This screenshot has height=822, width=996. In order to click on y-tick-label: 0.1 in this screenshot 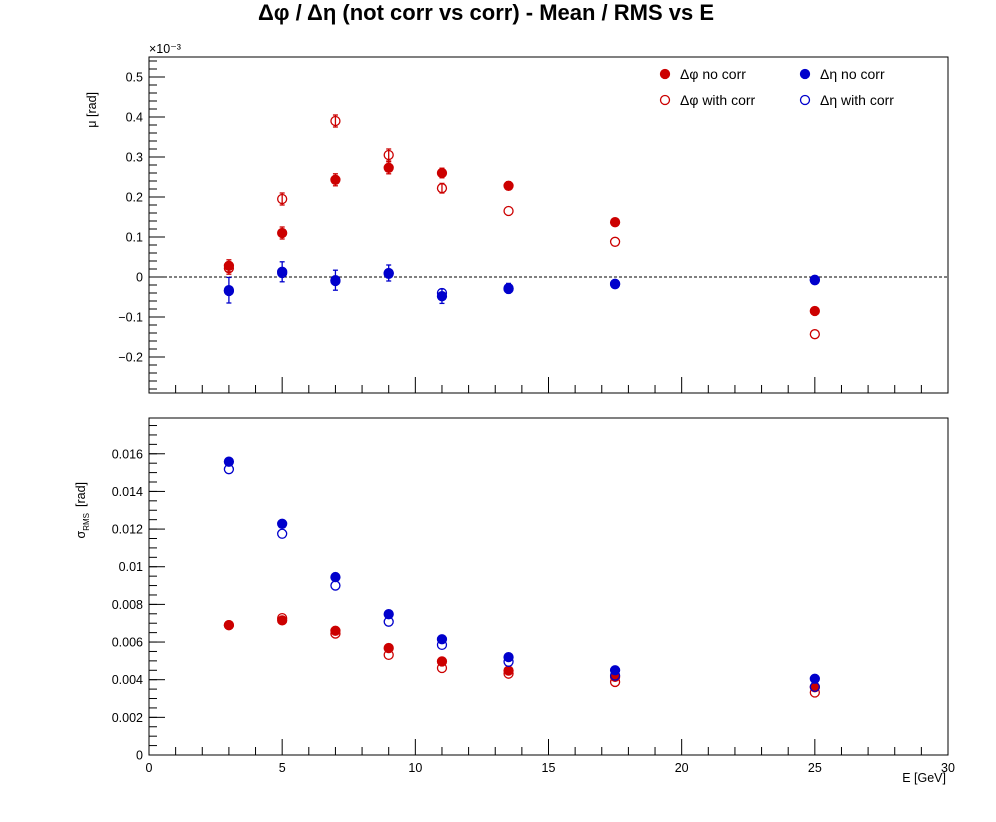, I will do `click(134, 238)`.